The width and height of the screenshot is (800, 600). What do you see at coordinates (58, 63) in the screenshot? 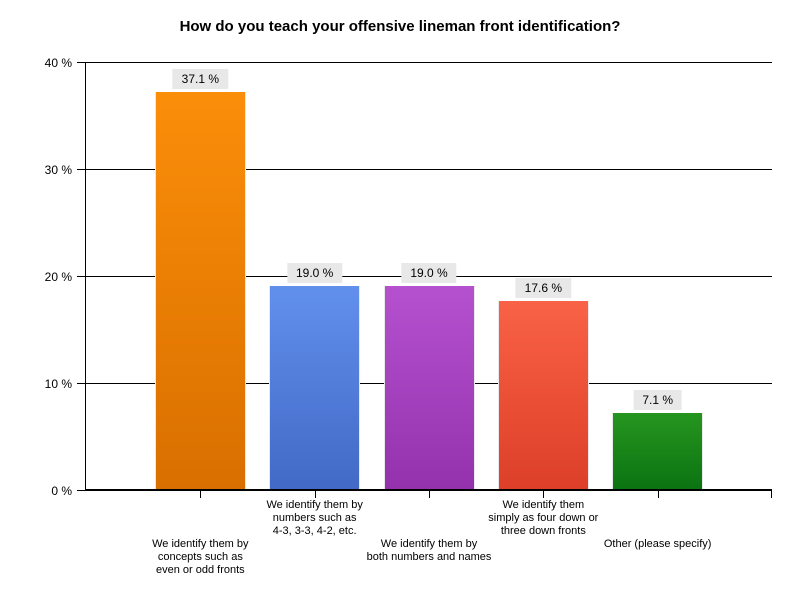
I see `y-tick-label: 40 %` at bounding box center [58, 63].